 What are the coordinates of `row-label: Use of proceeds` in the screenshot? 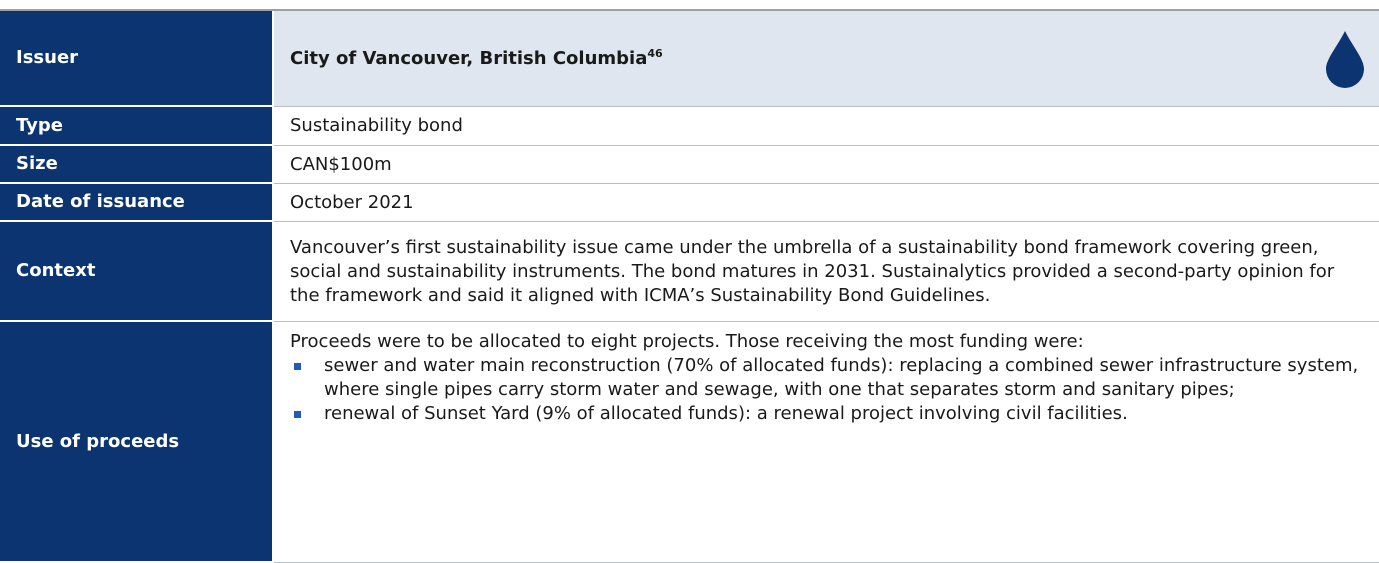 It's located at (136, 442).